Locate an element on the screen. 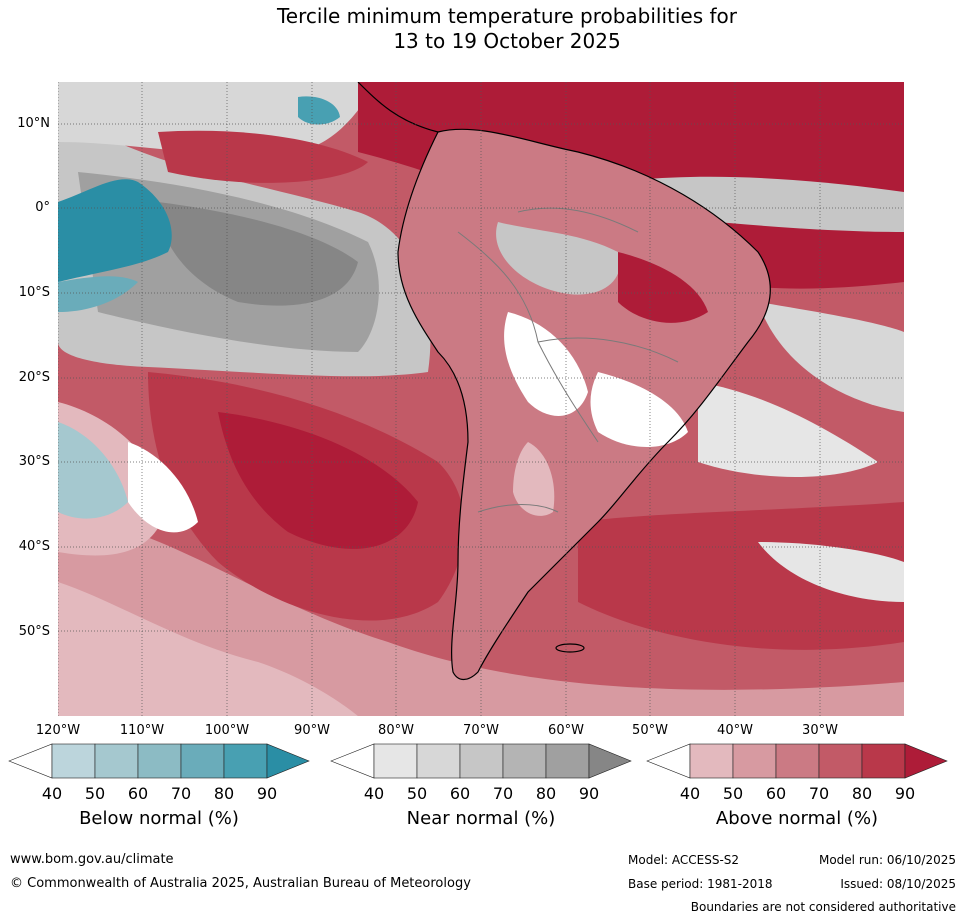 The width and height of the screenshot is (965, 919). region-paraguay-white is located at coordinates (639, 409).